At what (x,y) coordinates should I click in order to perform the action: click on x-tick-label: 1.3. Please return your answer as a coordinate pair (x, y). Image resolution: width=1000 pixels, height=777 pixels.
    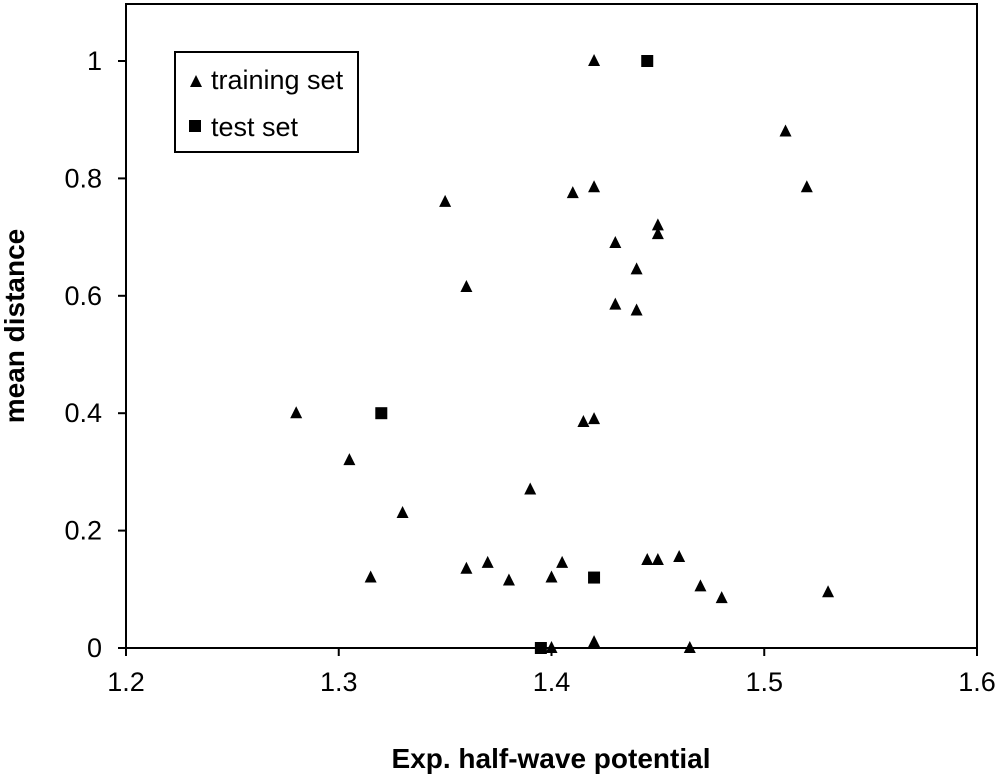
    Looking at the image, I should click on (339, 682).